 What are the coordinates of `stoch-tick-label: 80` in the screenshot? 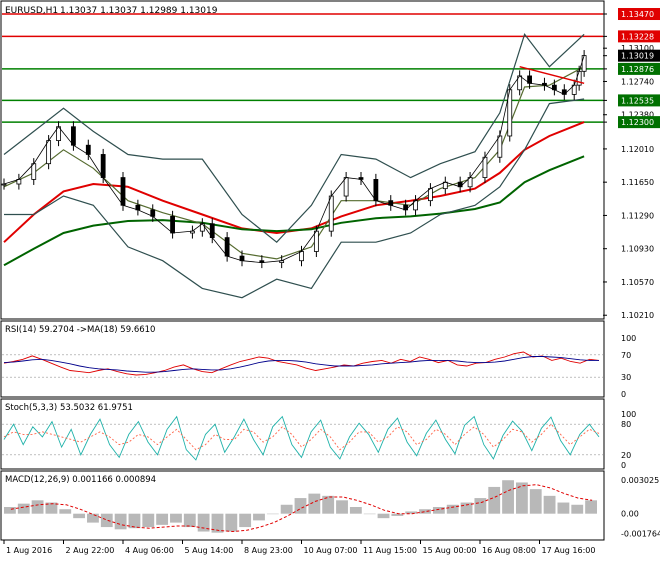 It's located at (626, 424).